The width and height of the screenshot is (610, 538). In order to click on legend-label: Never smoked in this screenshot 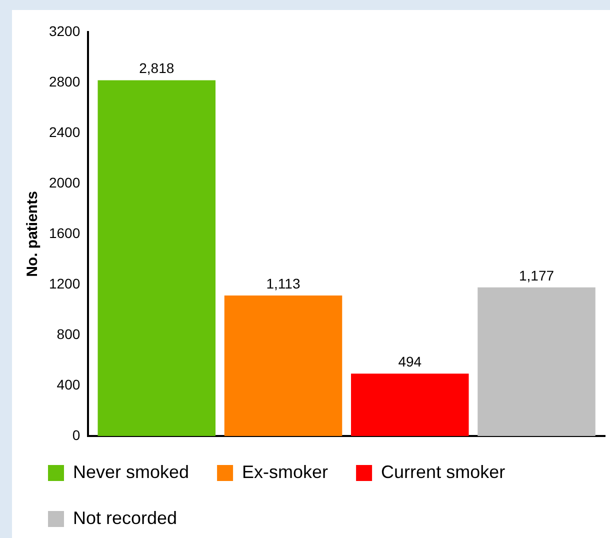, I will do `click(131, 472)`.